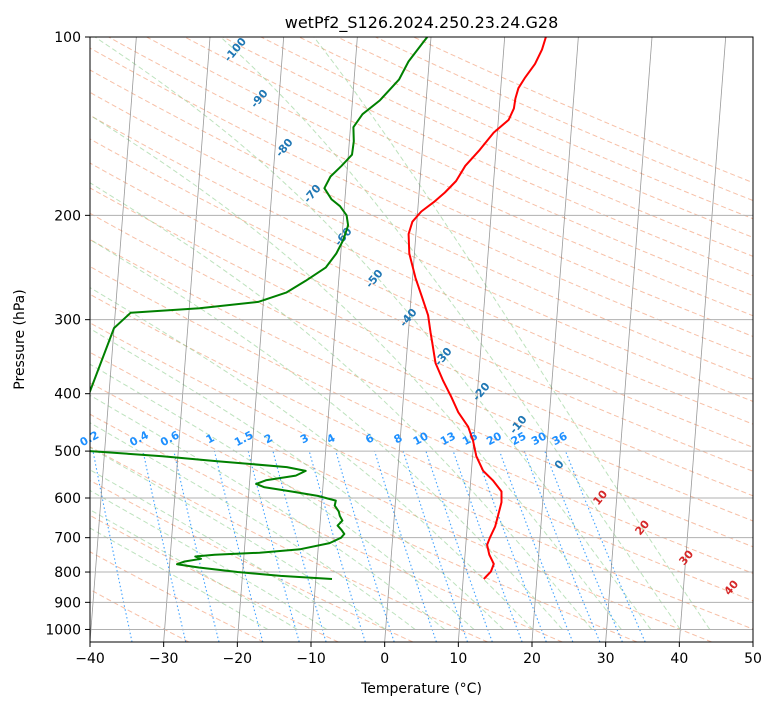 The height and width of the screenshot is (708, 775). Describe the element at coordinates (67, 321) in the screenshot. I see `y-tick-label: 300` at that location.